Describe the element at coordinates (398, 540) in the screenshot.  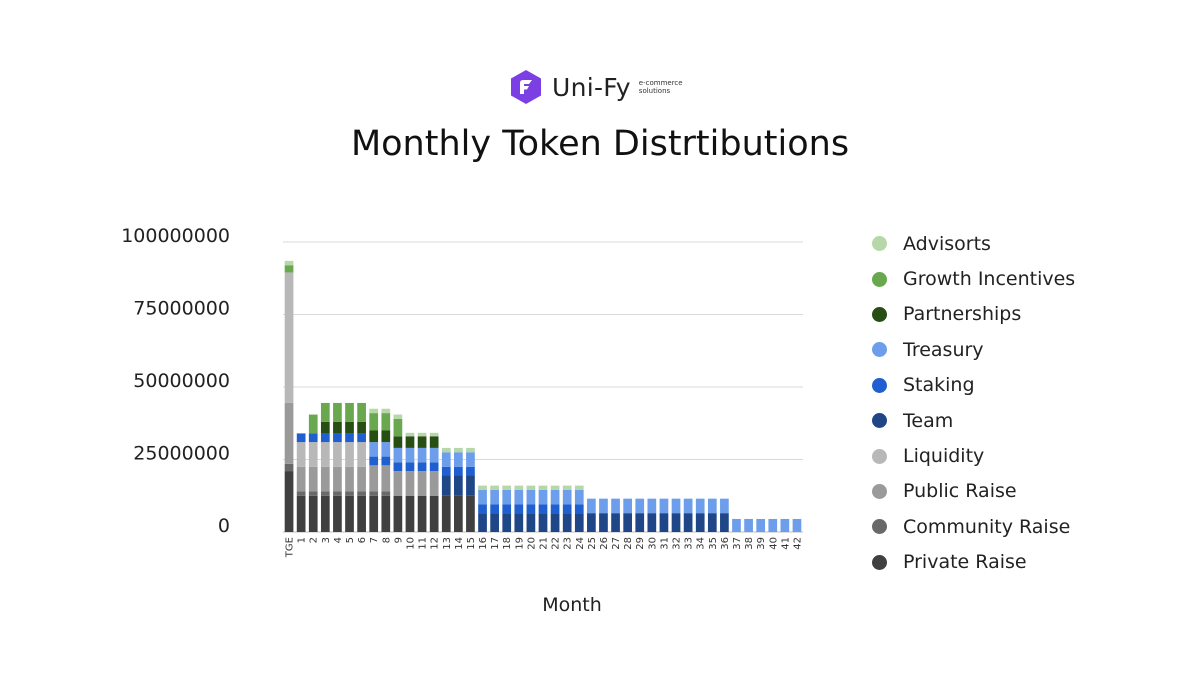
I see `x-tick-label: 9` at that location.